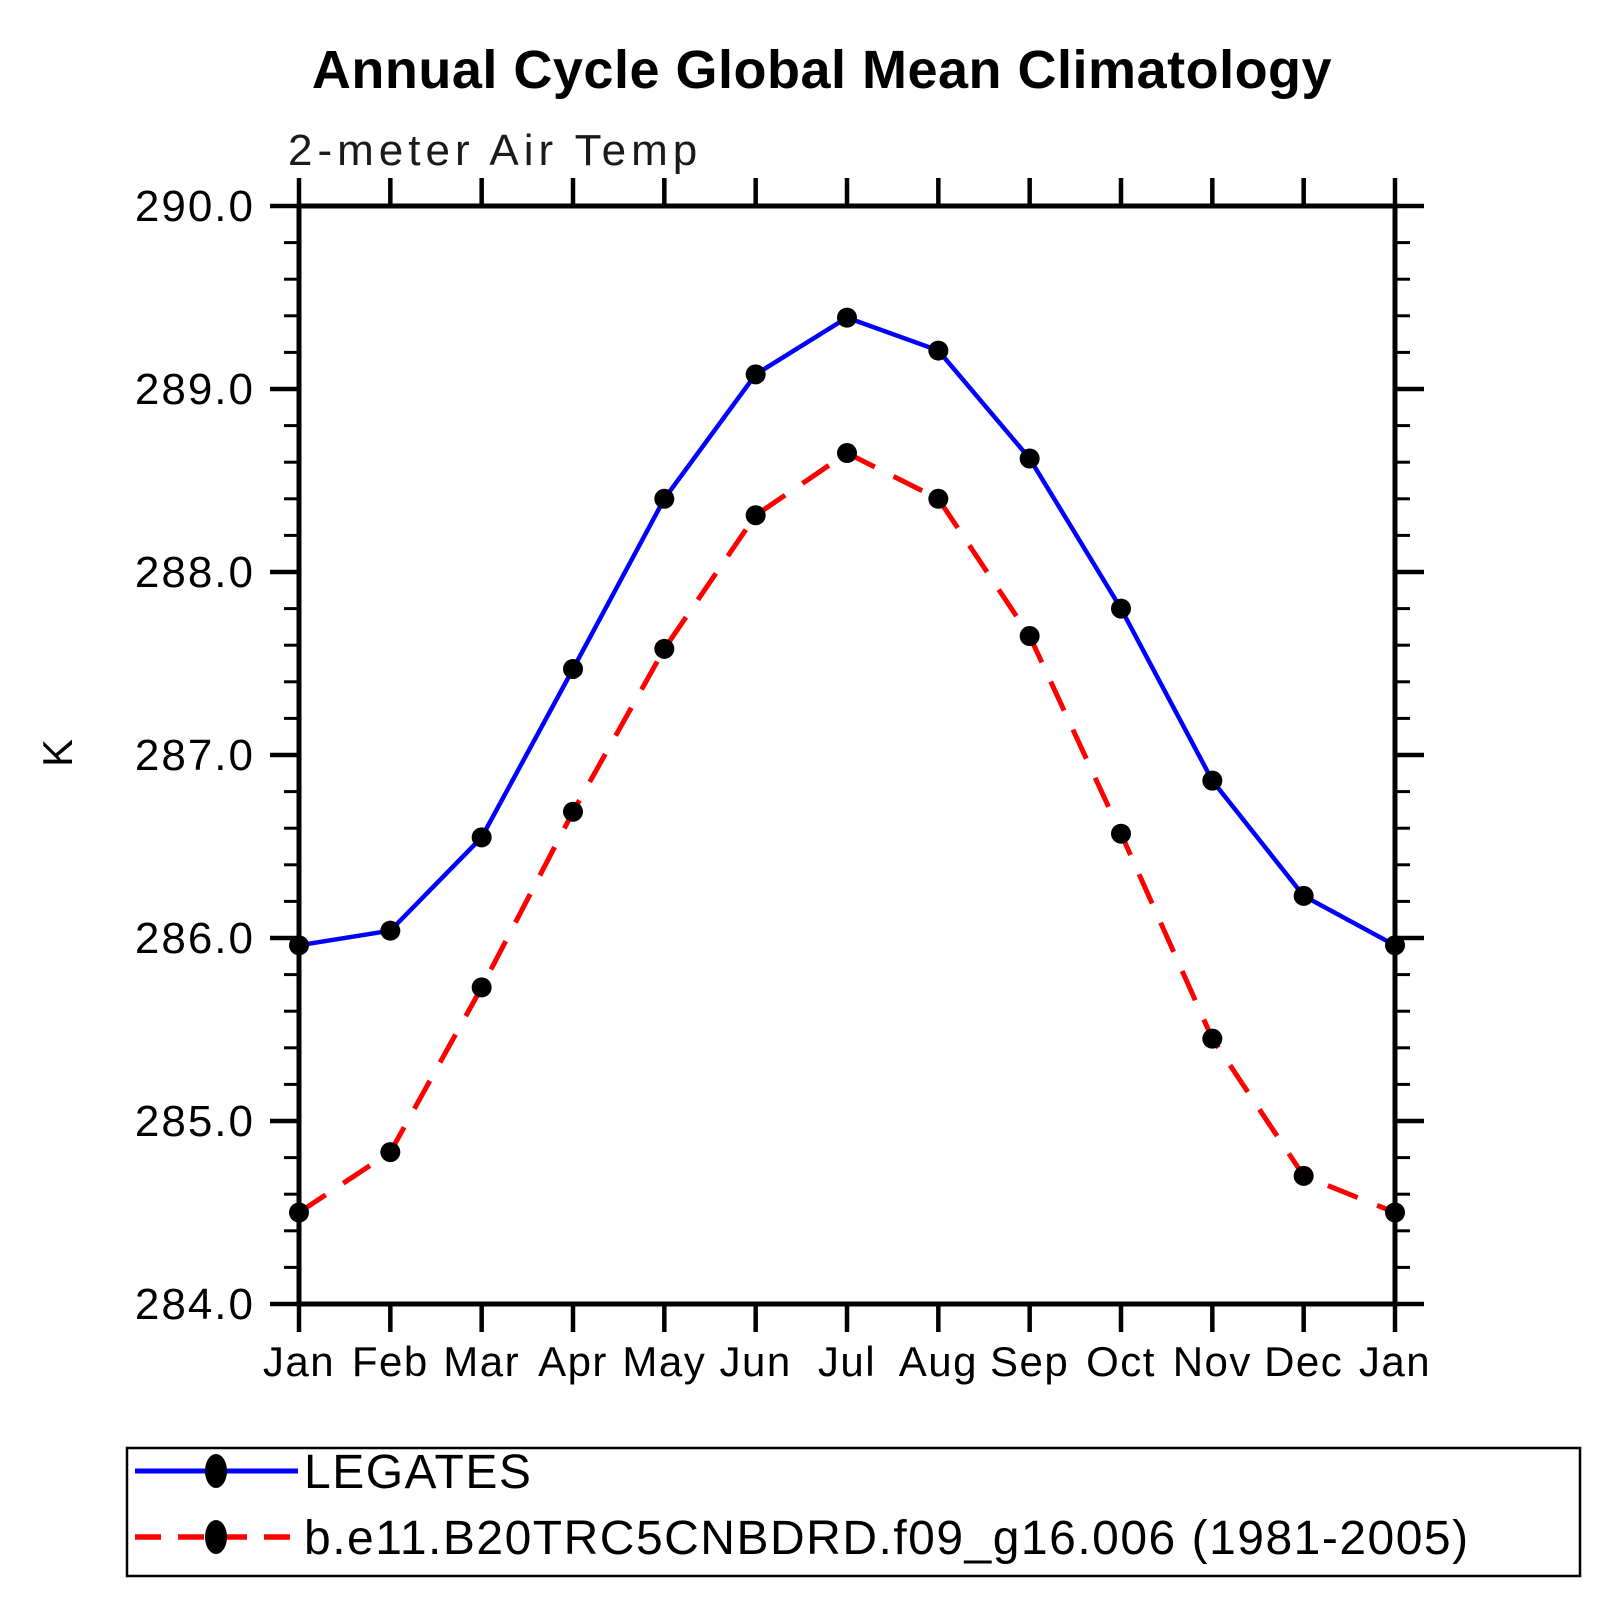 The image size is (1613, 1613). What do you see at coordinates (1212, 1361) in the screenshot?
I see `x-tick-label: Nov` at bounding box center [1212, 1361].